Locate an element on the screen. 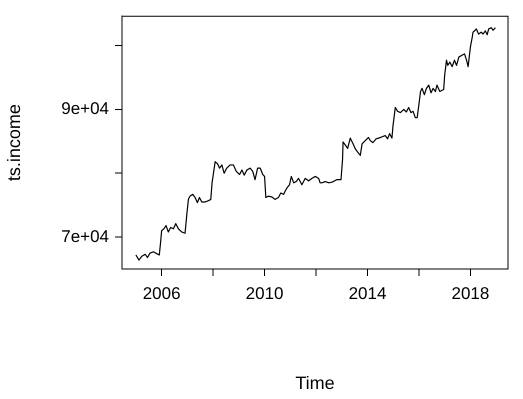 The width and height of the screenshot is (523, 399). y-tick-label: 7e+04 is located at coordinates (85, 236).